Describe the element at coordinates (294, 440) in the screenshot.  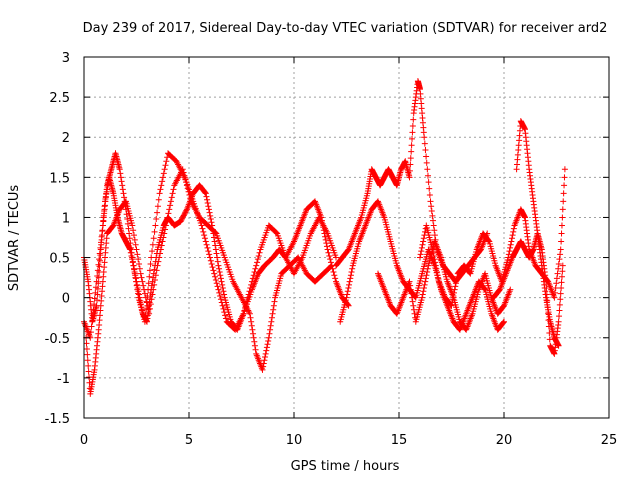
I see `x-tick-label: 10` at that location.